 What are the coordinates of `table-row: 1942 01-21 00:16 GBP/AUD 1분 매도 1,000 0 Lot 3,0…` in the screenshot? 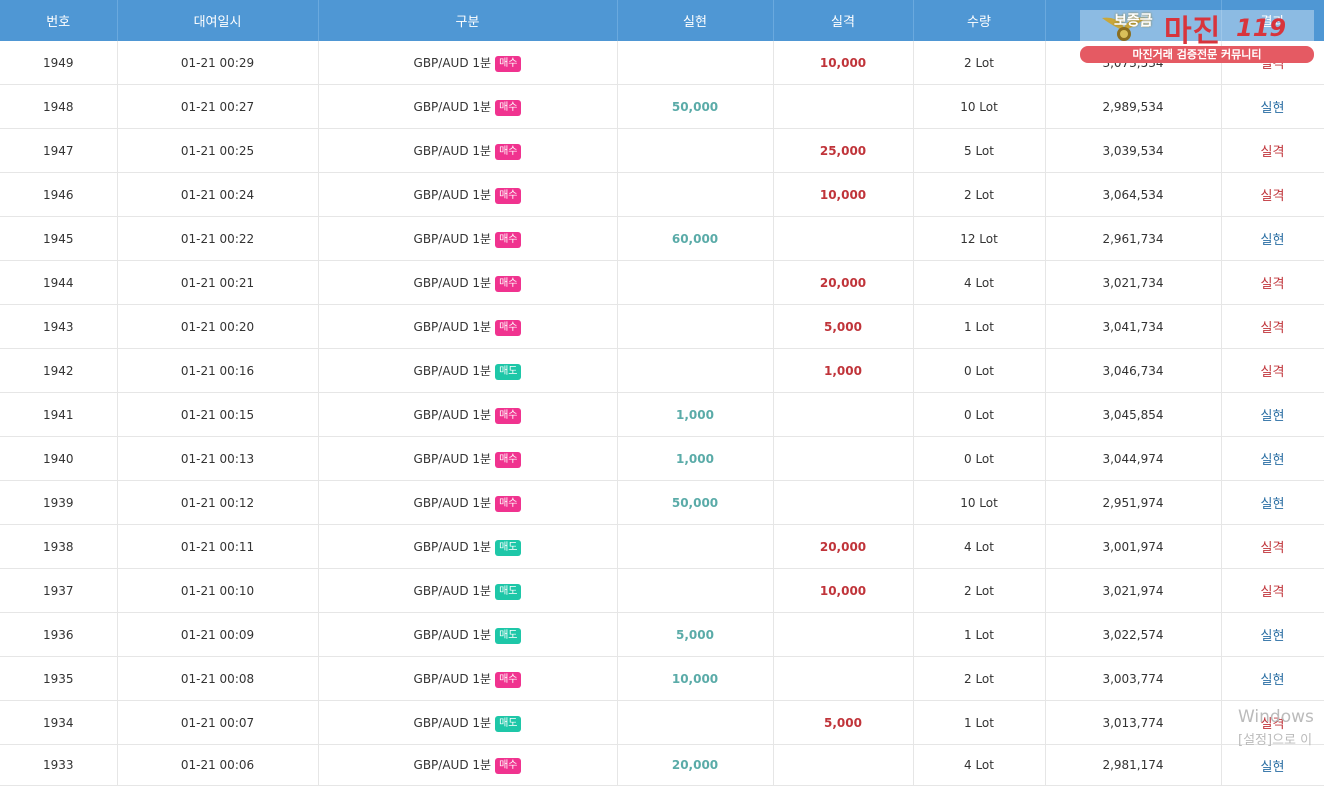 It's located at (662, 370).